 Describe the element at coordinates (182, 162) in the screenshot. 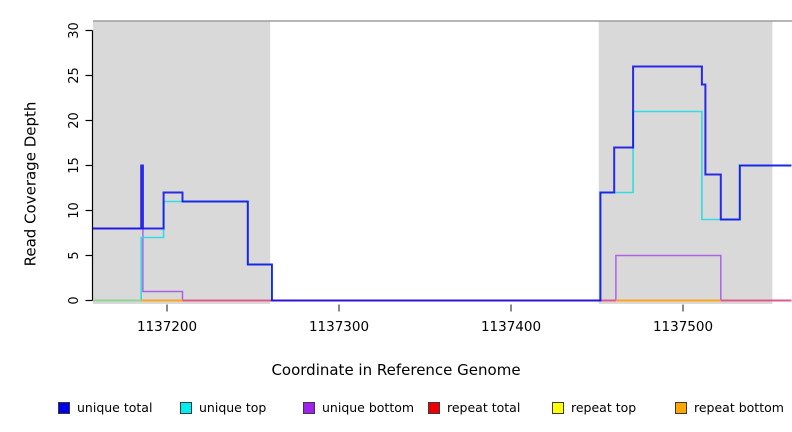

I see `repeat-region-left` at that location.